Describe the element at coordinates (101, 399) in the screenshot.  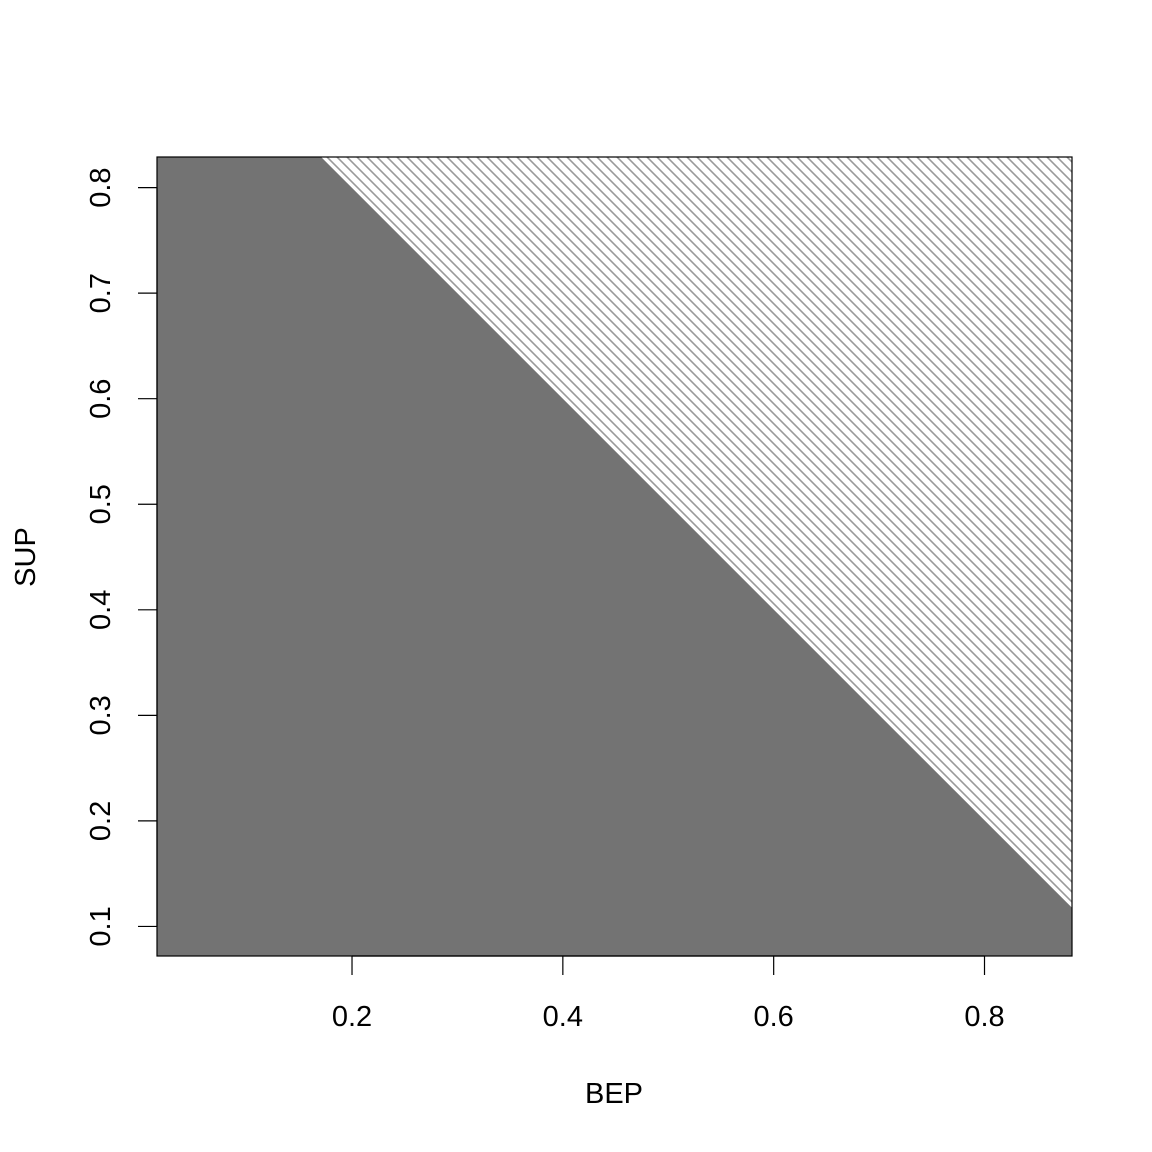
I see `y-tick-label: 0.6` at that location.